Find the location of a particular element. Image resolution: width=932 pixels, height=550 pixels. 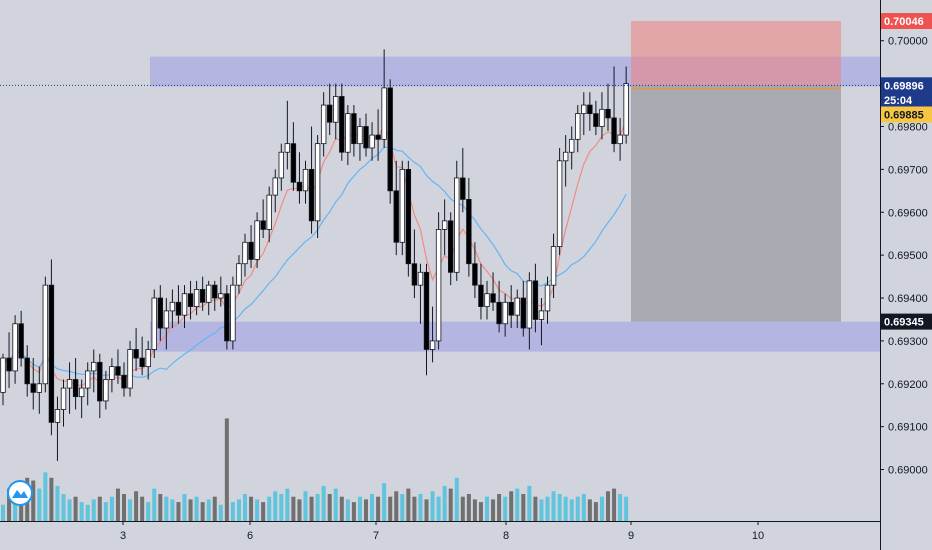

take-profit-zone is located at coordinates (736, 203).